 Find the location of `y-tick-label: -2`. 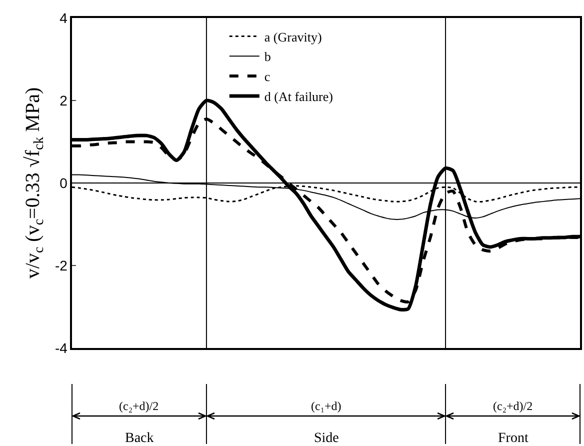

y-tick-label: -2 is located at coordinates (61, 265).